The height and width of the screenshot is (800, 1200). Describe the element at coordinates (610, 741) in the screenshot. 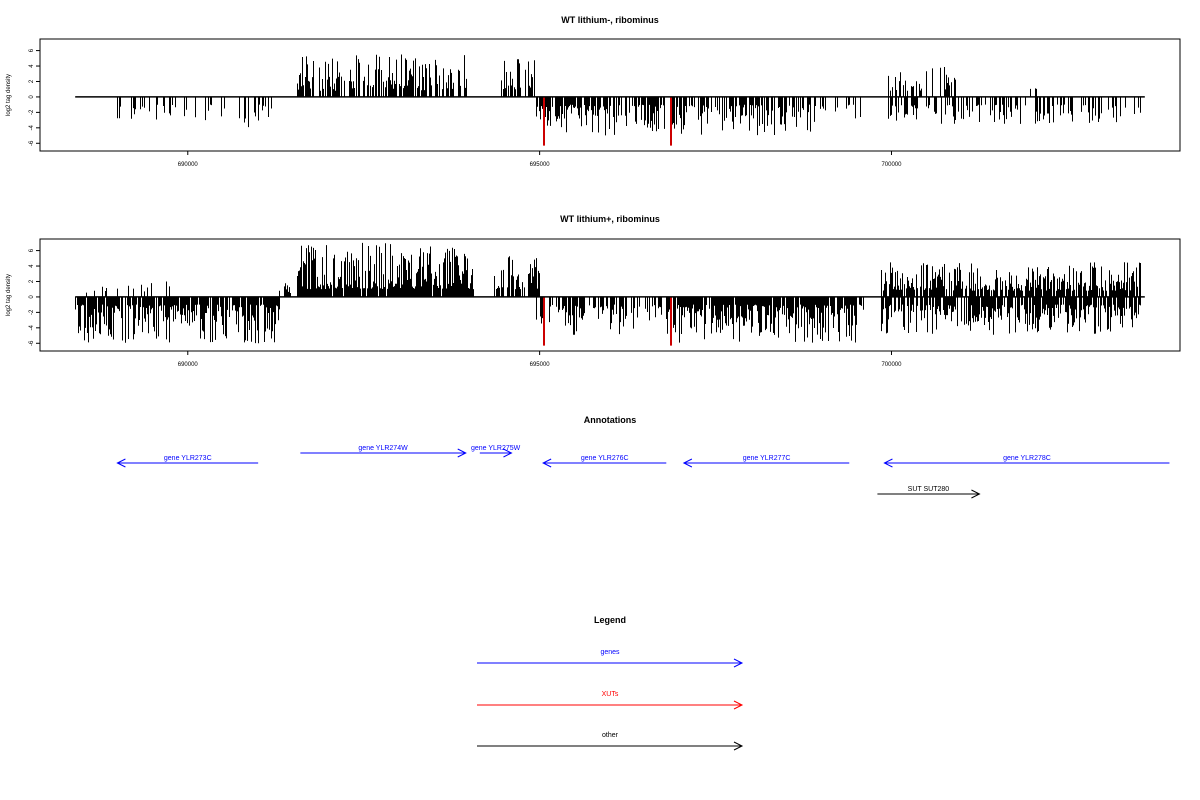

I see `legend-item: other` at that location.